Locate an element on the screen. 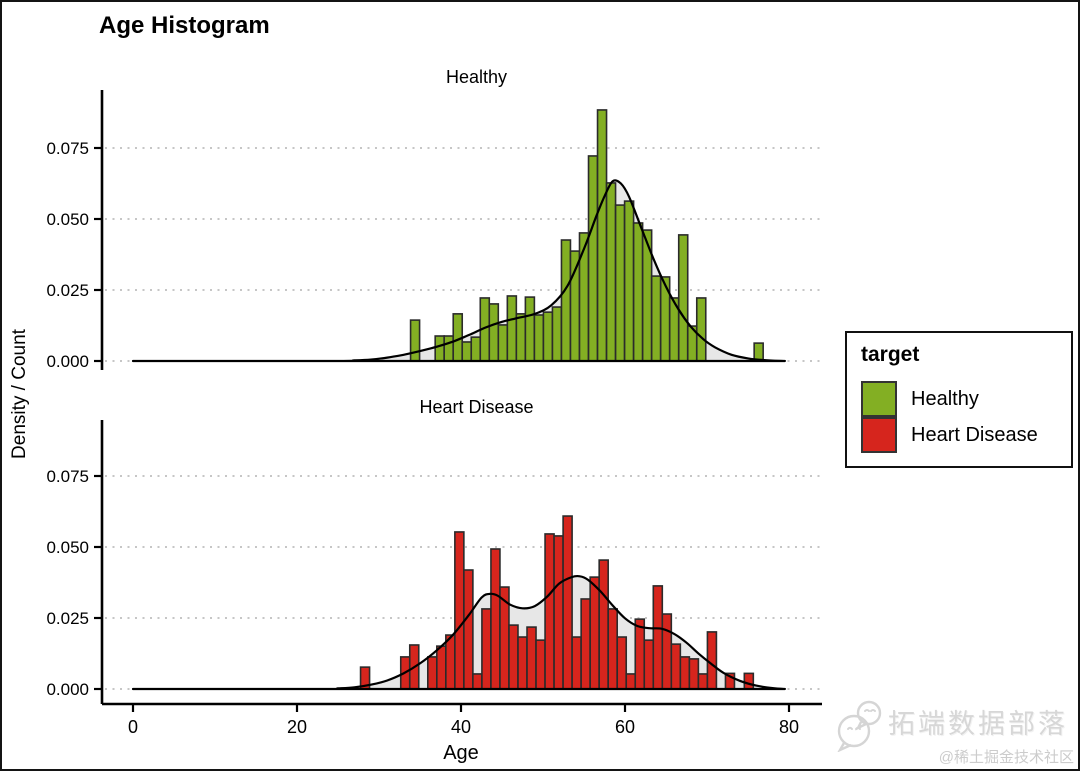  watermark-community: @稀土掘金技术社区 is located at coordinates (1006, 757).